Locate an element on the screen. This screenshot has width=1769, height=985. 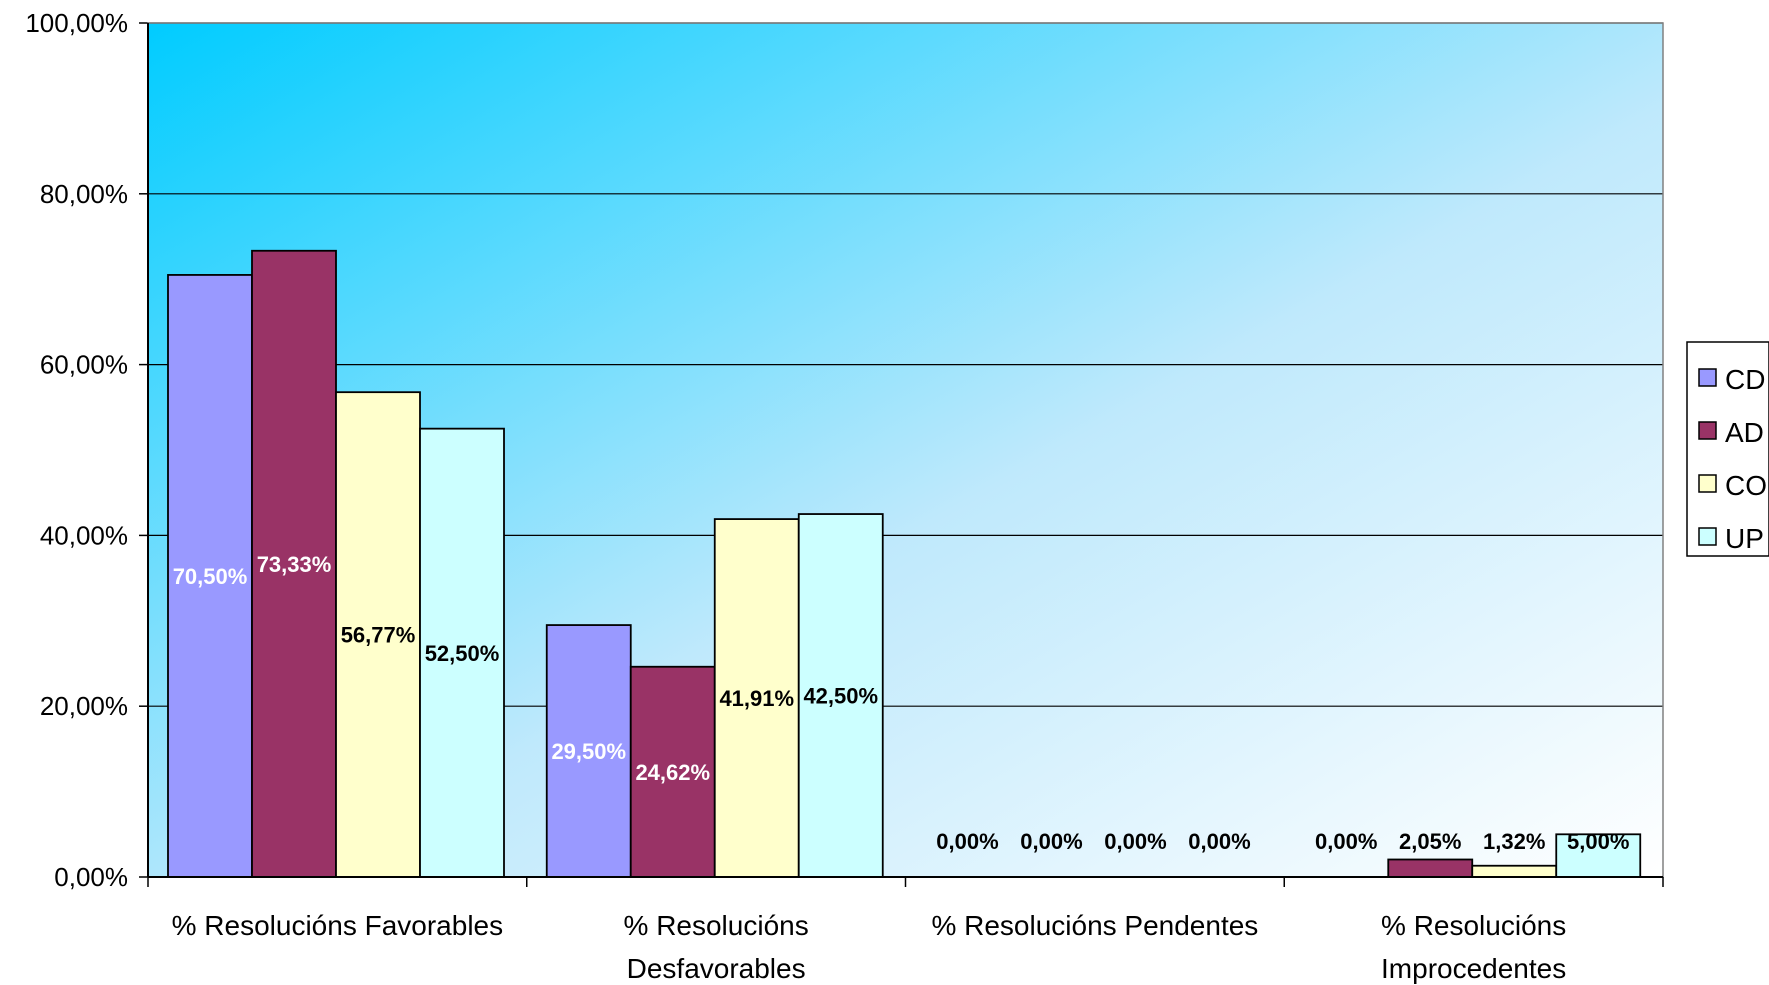
category-label: Desfavorables is located at coordinates (716, 968).